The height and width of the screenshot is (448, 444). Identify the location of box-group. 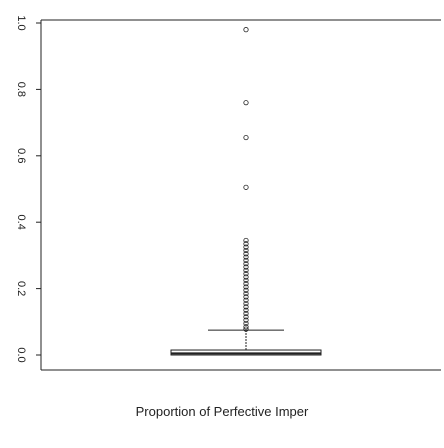
(246, 342).